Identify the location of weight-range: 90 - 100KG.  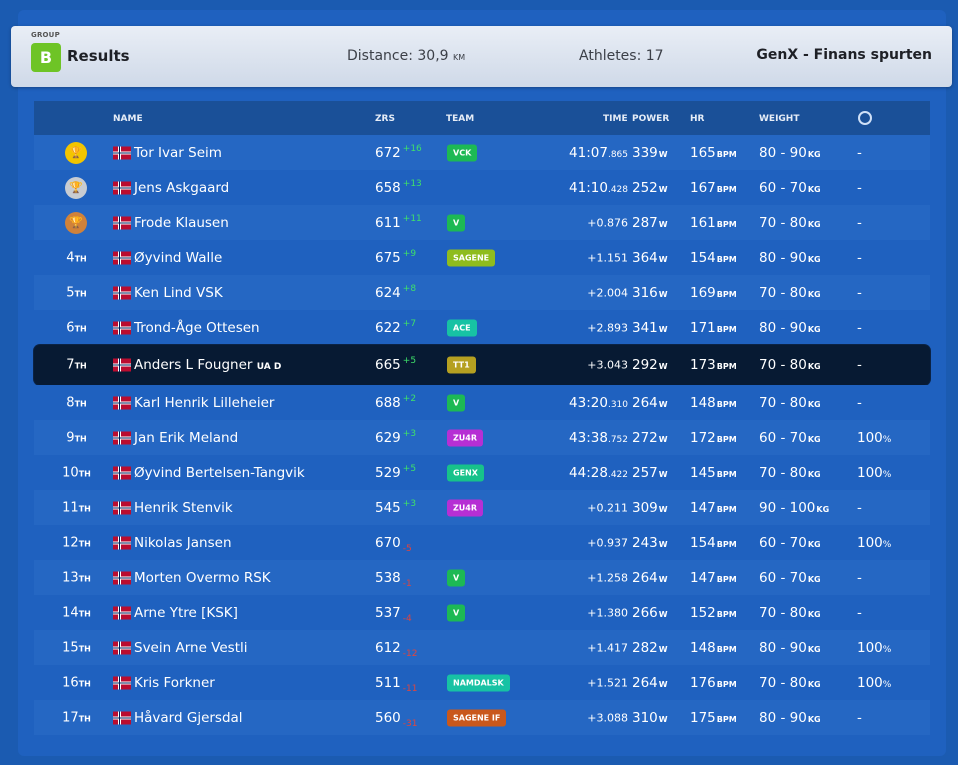
(794, 508).